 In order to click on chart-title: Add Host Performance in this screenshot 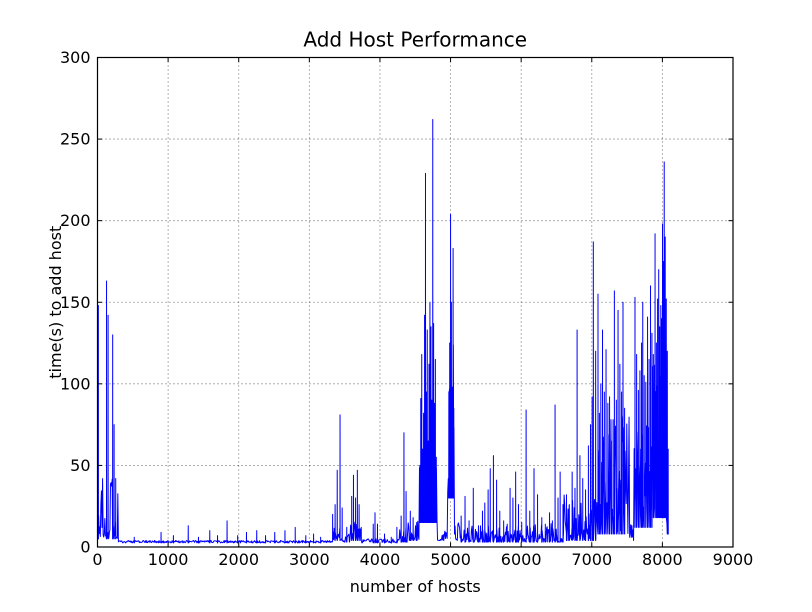, I will do `click(415, 40)`.